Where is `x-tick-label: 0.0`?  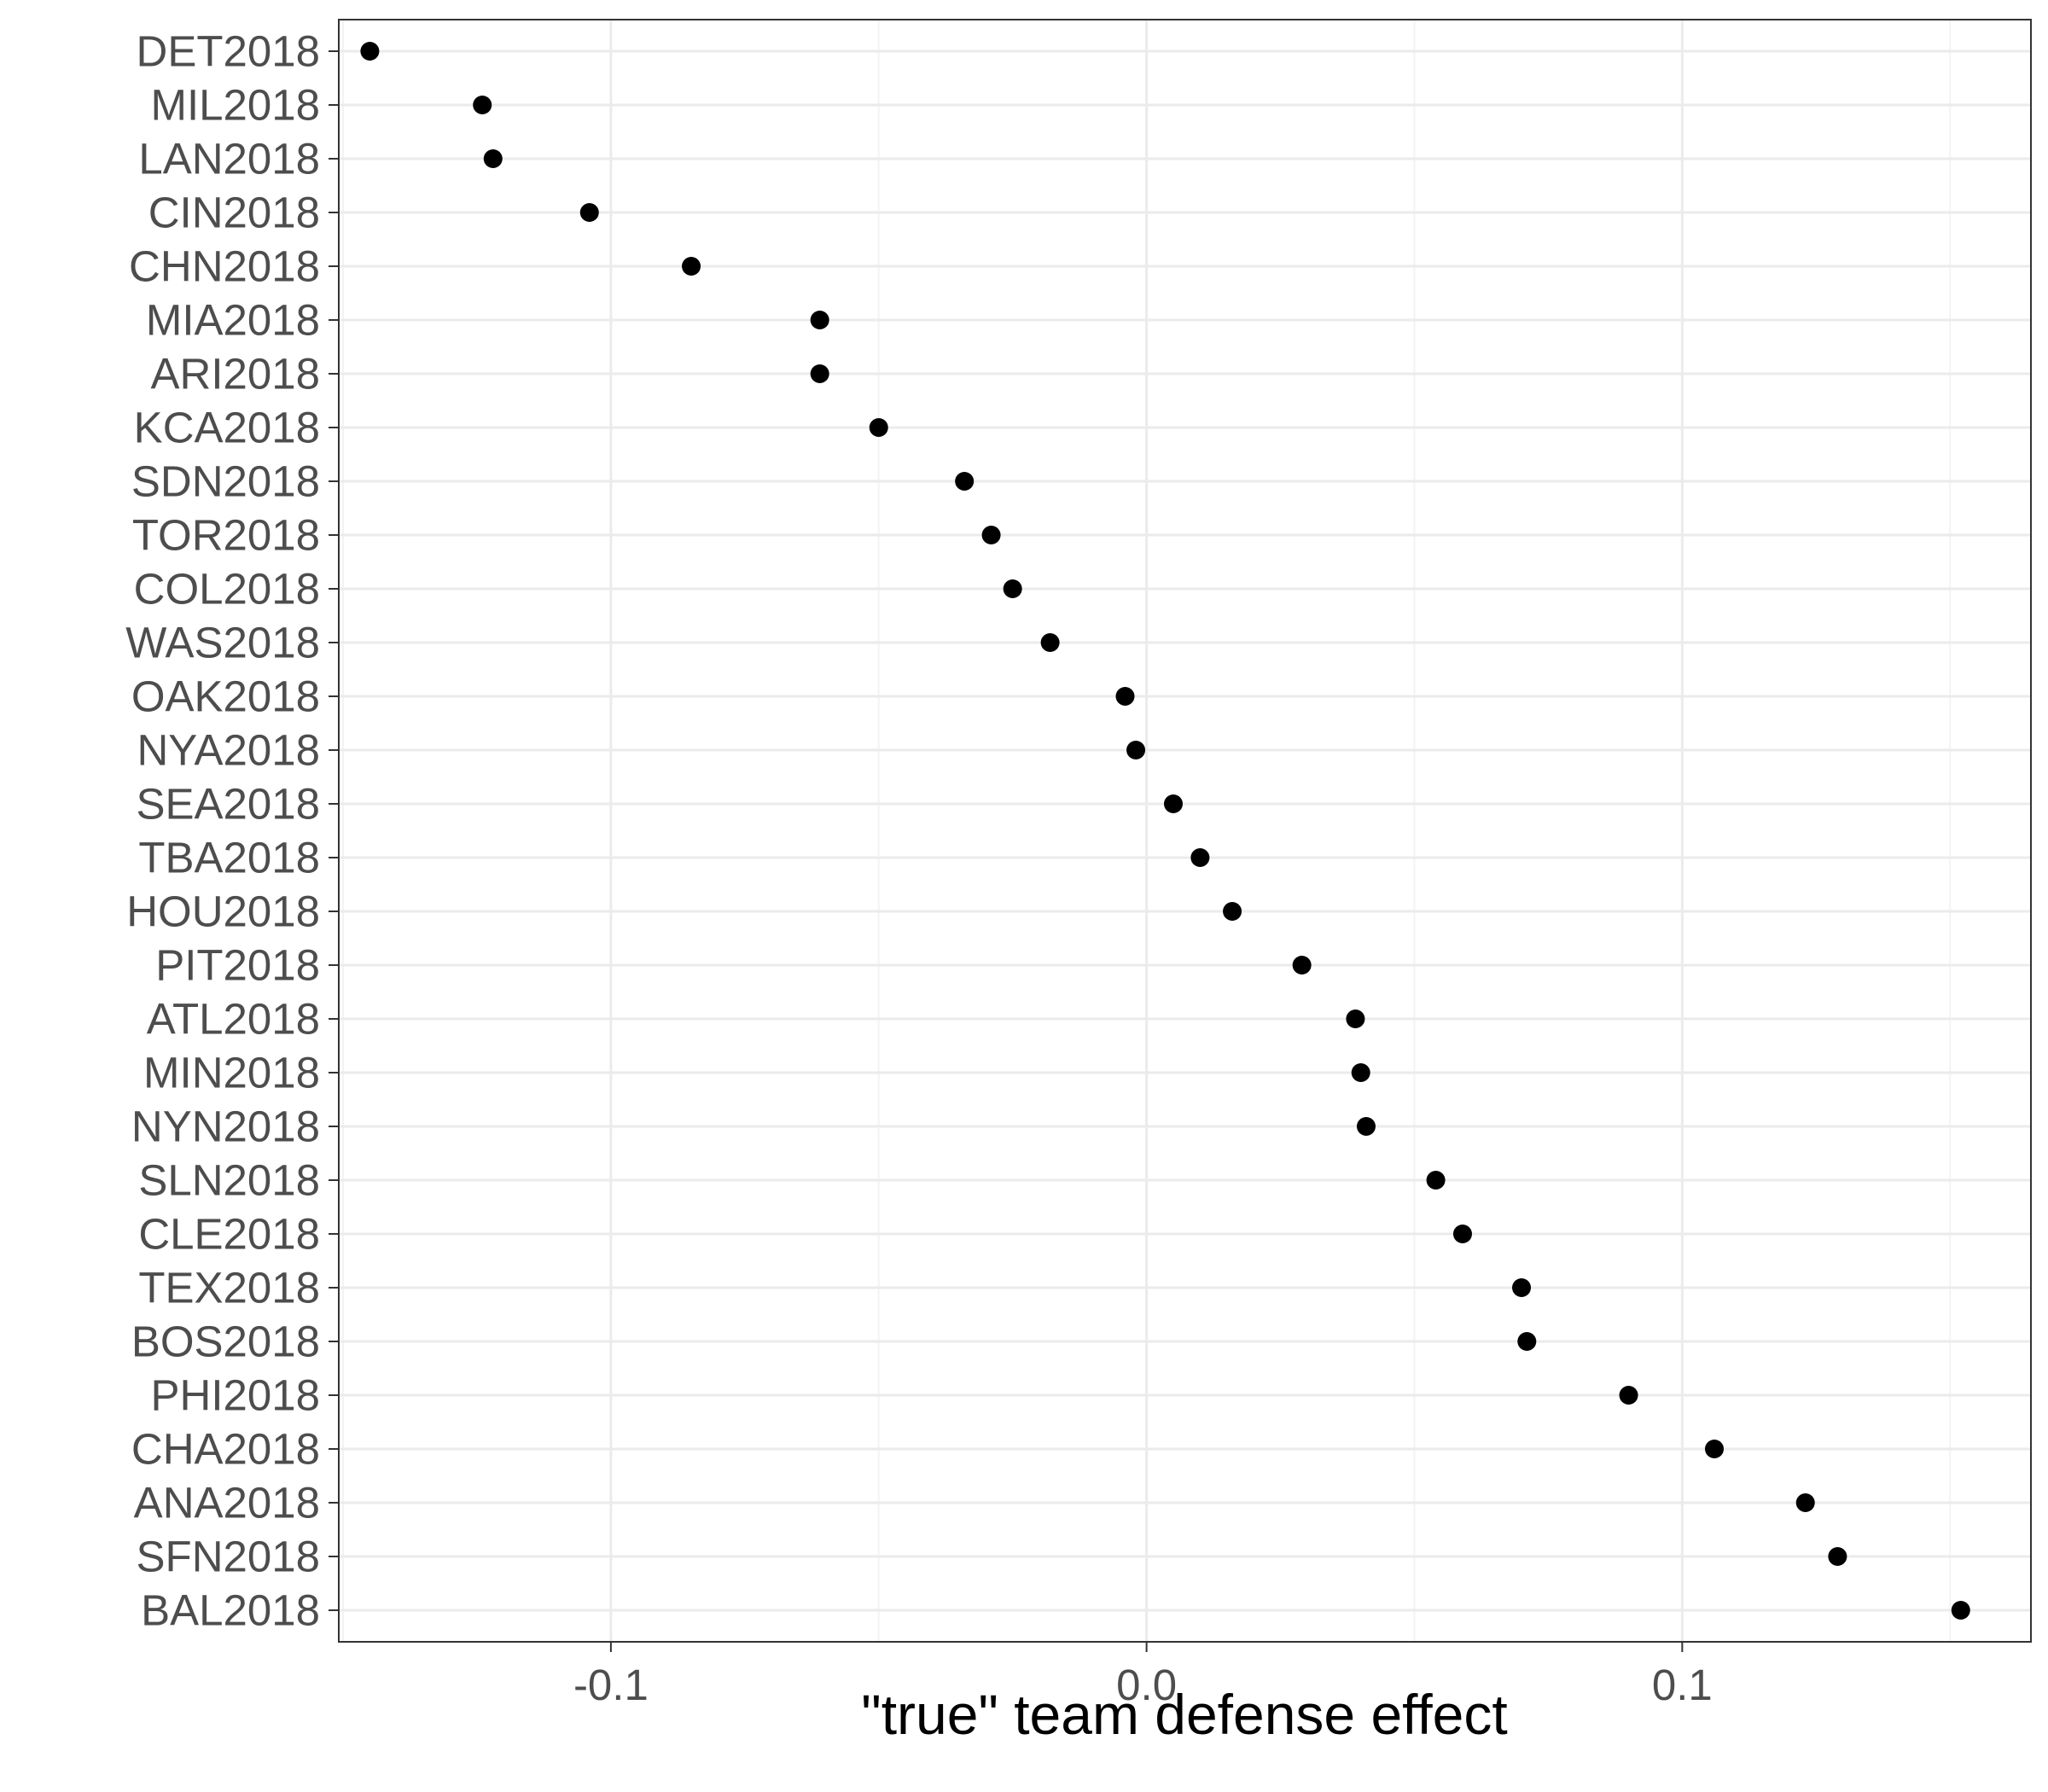
x-tick-label: 0.0 is located at coordinates (1146, 1685).